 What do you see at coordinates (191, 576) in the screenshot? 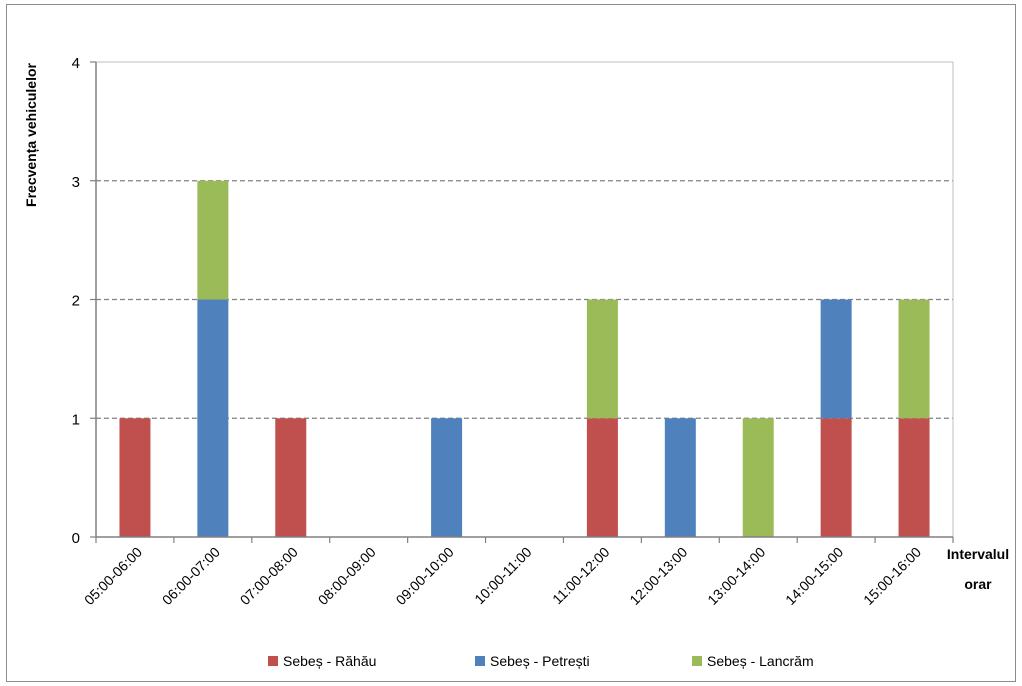
I see `x-tick-label: 06:00-07:00` at bounding box center [191, 576].